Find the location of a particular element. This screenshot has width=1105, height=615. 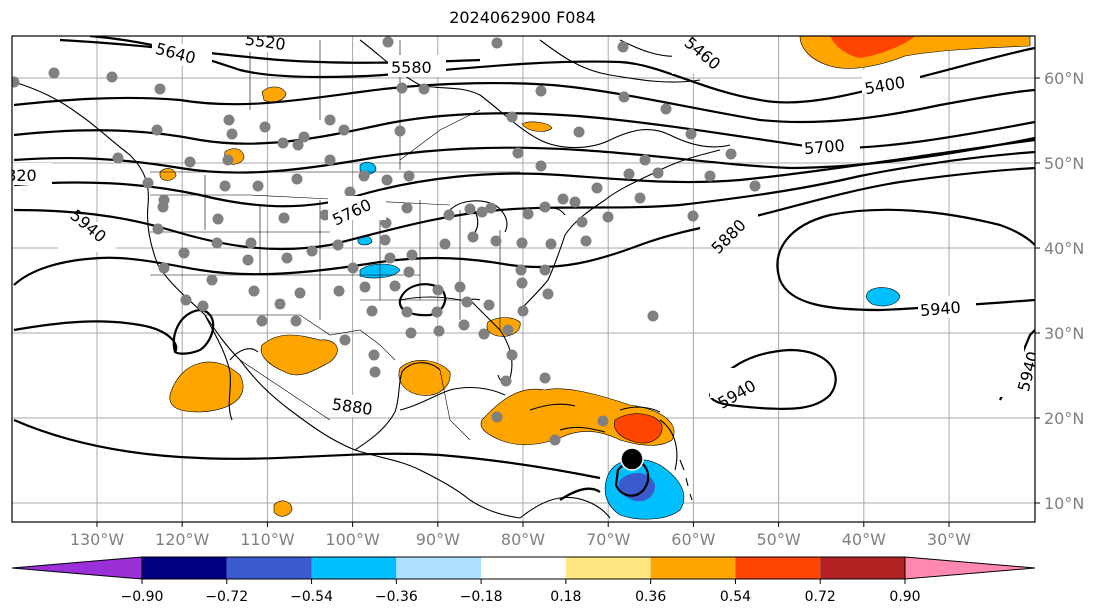

latitude-labels: 60°N 50°N 40°N 30°N 20°N 10°N is located at coordinates (1059, 291).